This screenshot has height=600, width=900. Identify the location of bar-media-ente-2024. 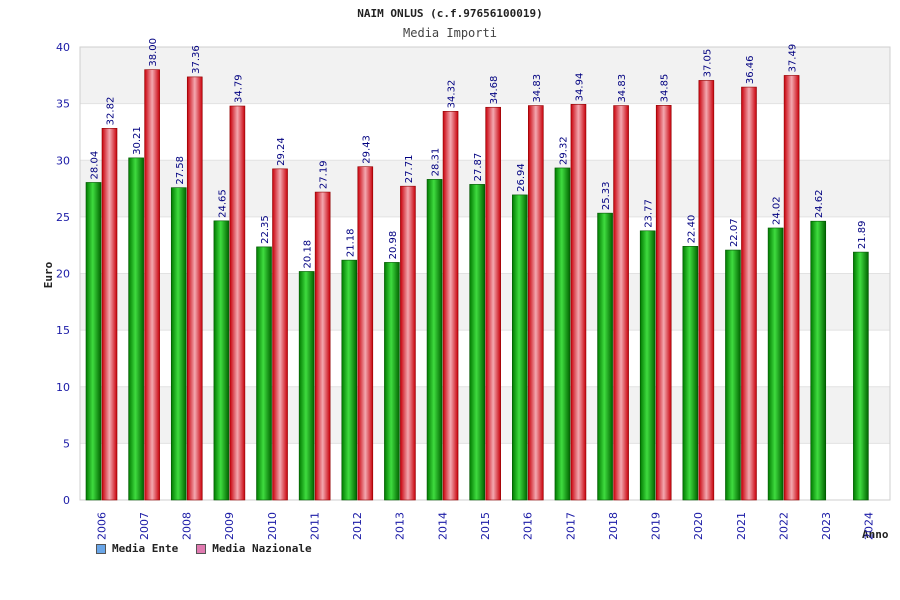
(861, 376).